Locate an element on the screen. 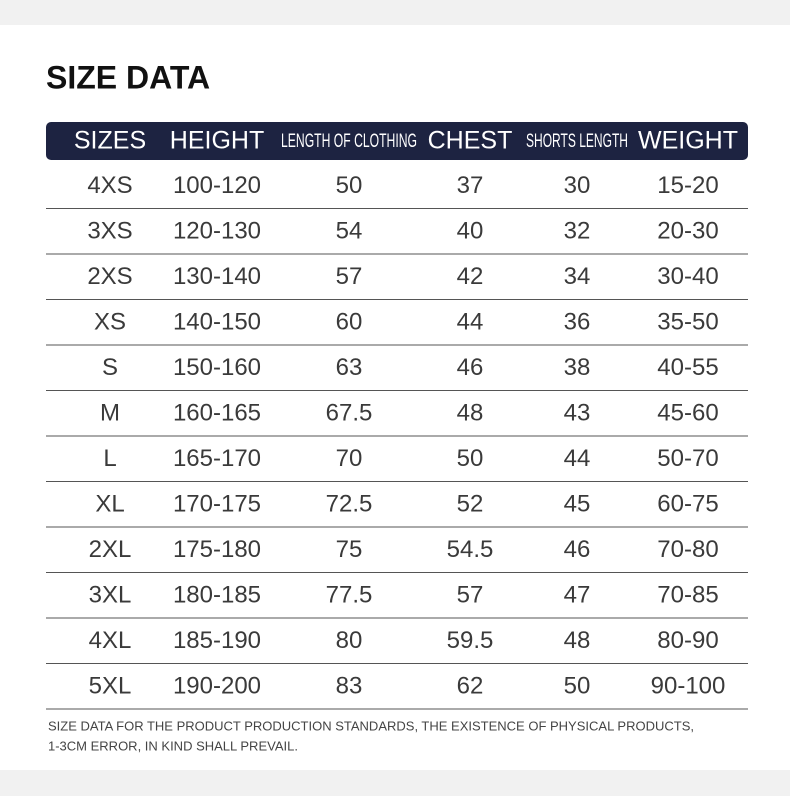 The height and width of the screenshot is (796, 790). cell: 30 is located at coordinates (577, 185).